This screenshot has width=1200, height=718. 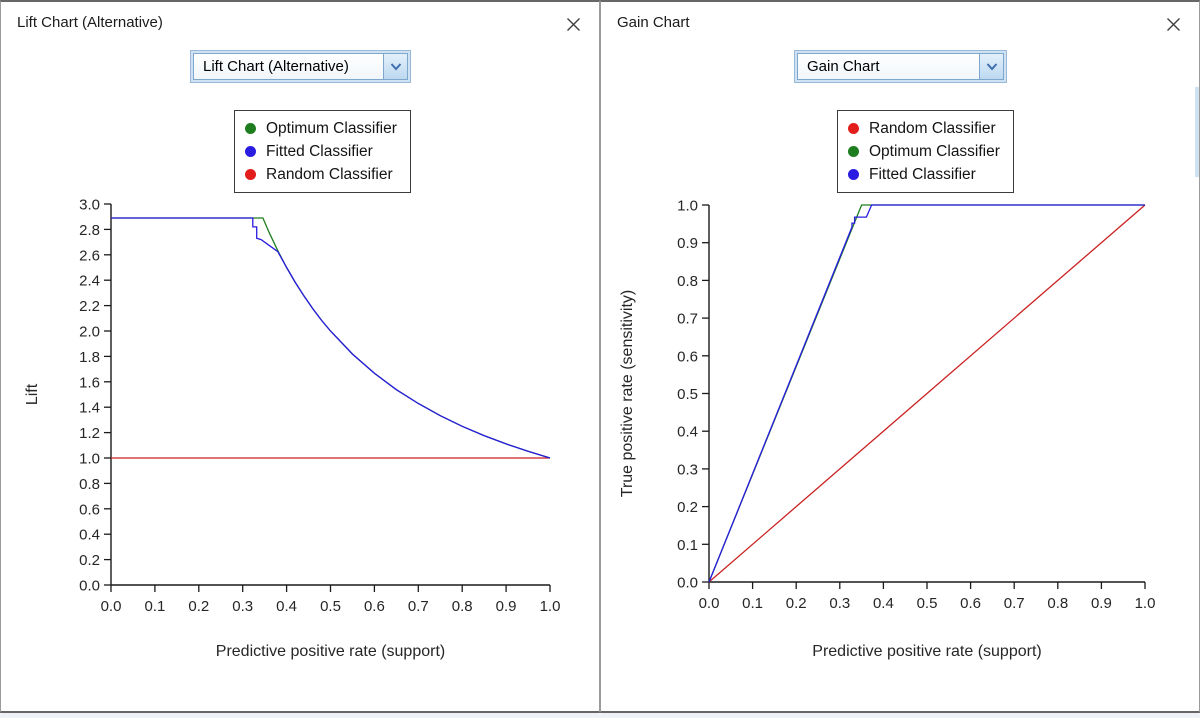 What do you see at coordinates (32, 394) in the screenshot?
I see `y-axis-label: Lift` at bounding box center [32, 394].